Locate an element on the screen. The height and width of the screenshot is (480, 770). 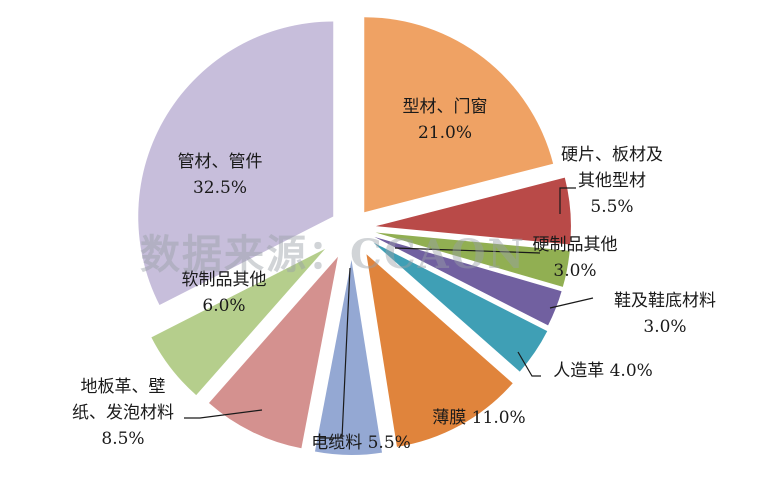
slice-label: 鞋及鞋底材料 3.0% is located at coordinates (665, 314).